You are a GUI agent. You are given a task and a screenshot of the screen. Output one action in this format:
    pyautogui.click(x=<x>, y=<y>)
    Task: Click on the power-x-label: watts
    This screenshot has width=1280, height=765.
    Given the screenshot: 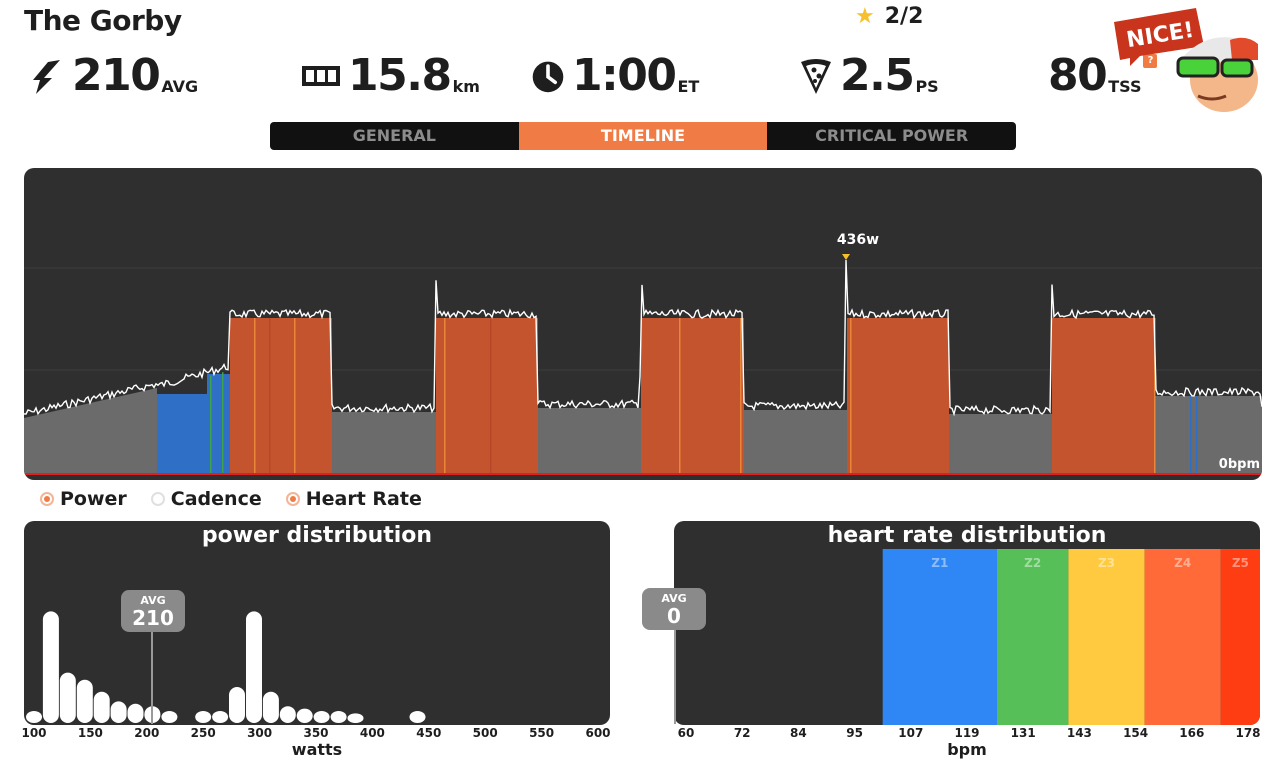 What is the action you would take?
    pyautogui.click(x=317, y=749)
    